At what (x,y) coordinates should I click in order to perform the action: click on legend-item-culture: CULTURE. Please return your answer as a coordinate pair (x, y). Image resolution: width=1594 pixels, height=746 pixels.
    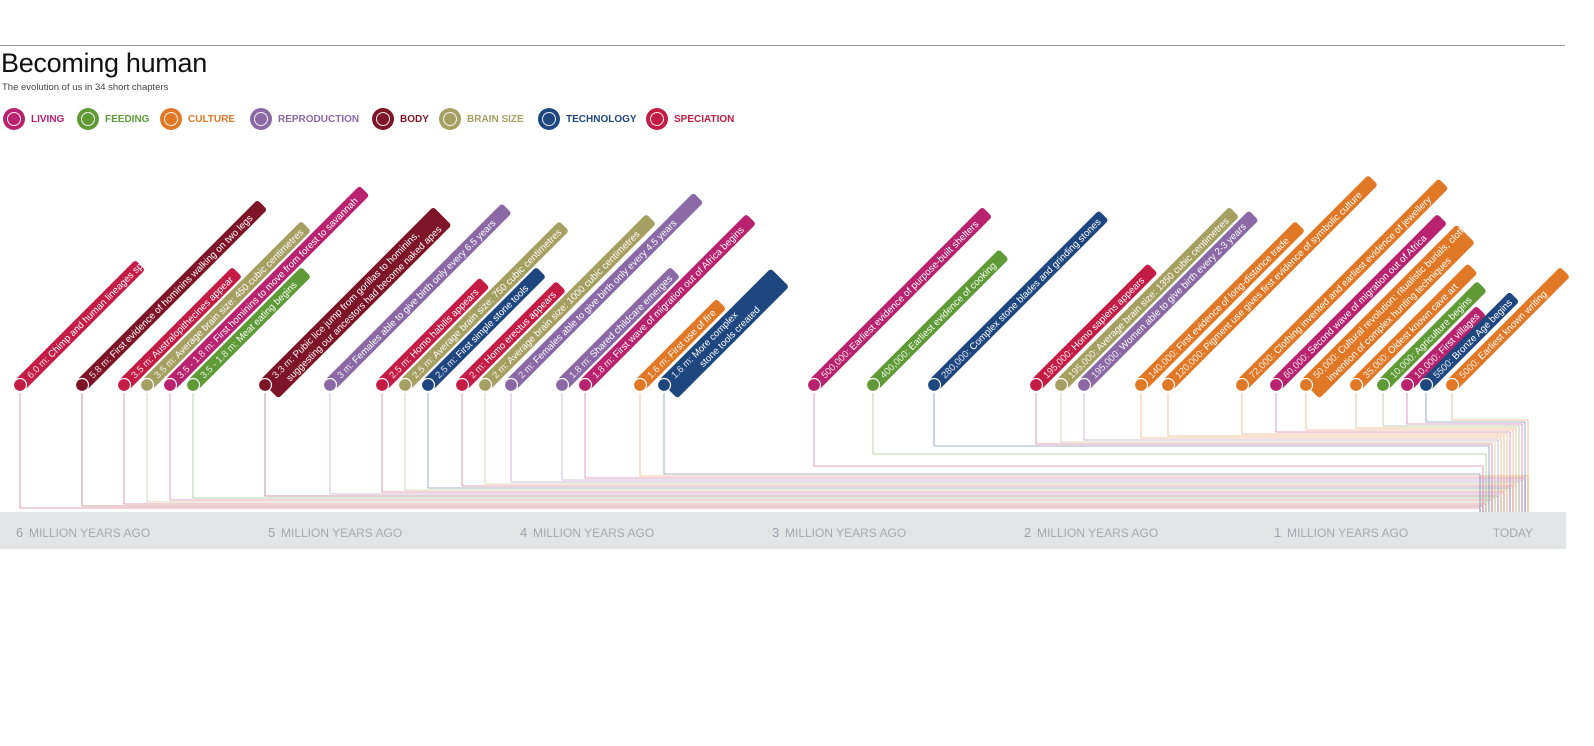
    Looking at the image, I should click on (197, 119).